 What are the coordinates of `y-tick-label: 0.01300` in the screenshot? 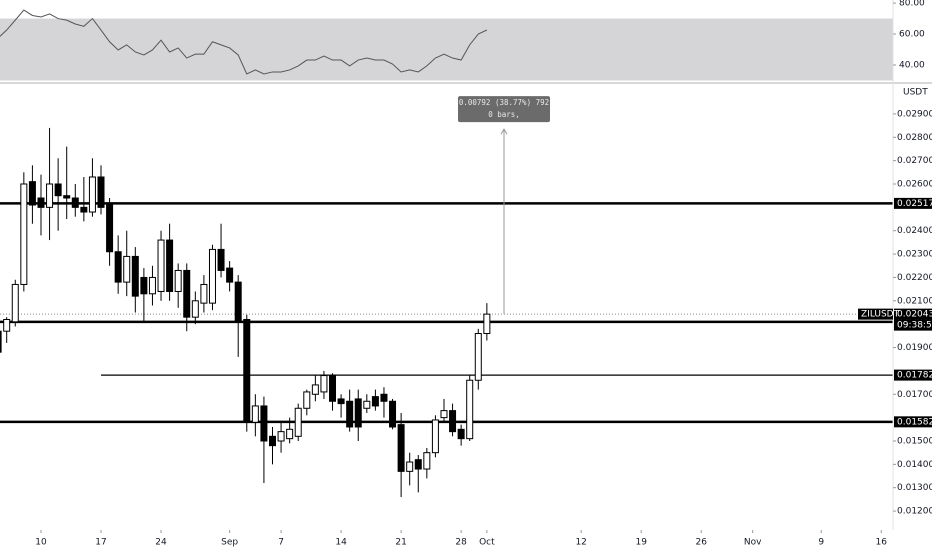 It's located at (914, 488).